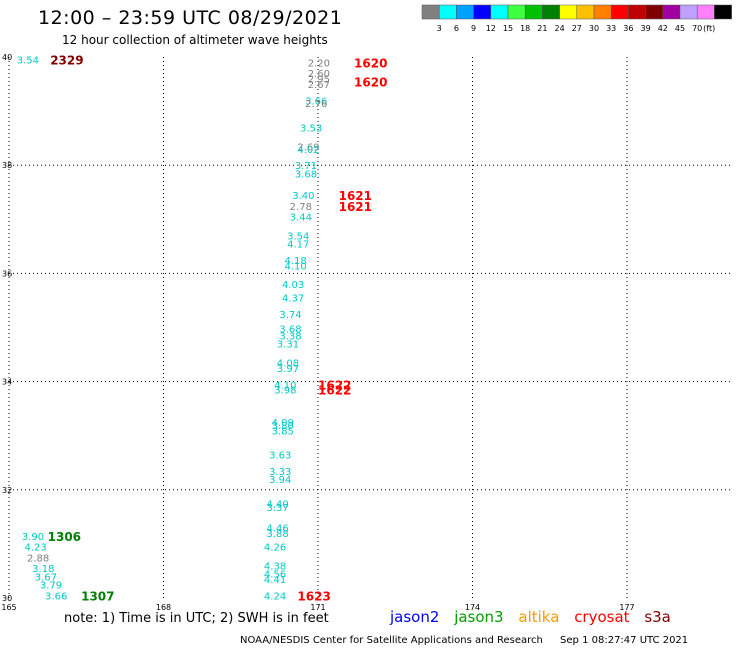 This screenshot has width=740, height=650. I want to click on wave-height-label: 3.80, so click(283, 426).